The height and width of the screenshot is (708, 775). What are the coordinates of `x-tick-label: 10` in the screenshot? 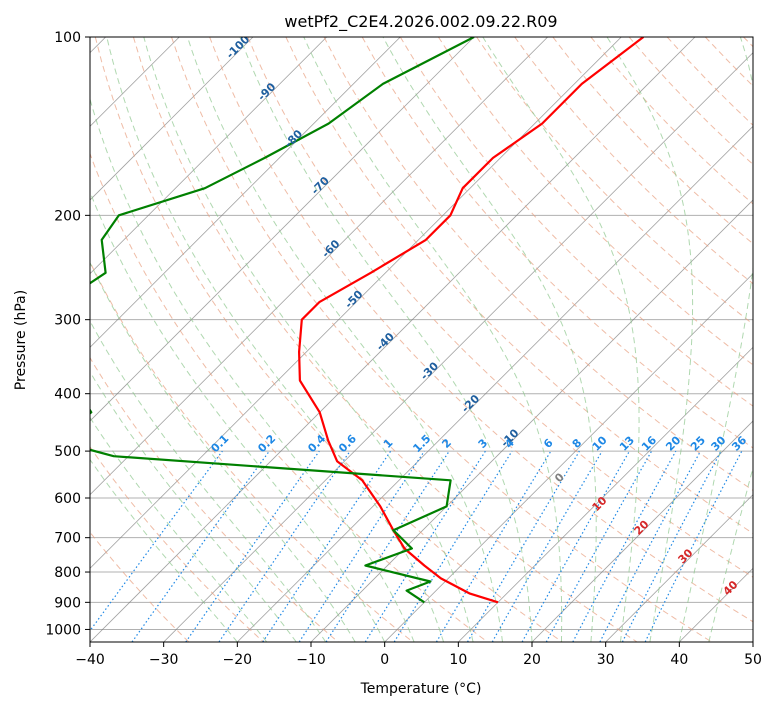 It's located at (458, 660).